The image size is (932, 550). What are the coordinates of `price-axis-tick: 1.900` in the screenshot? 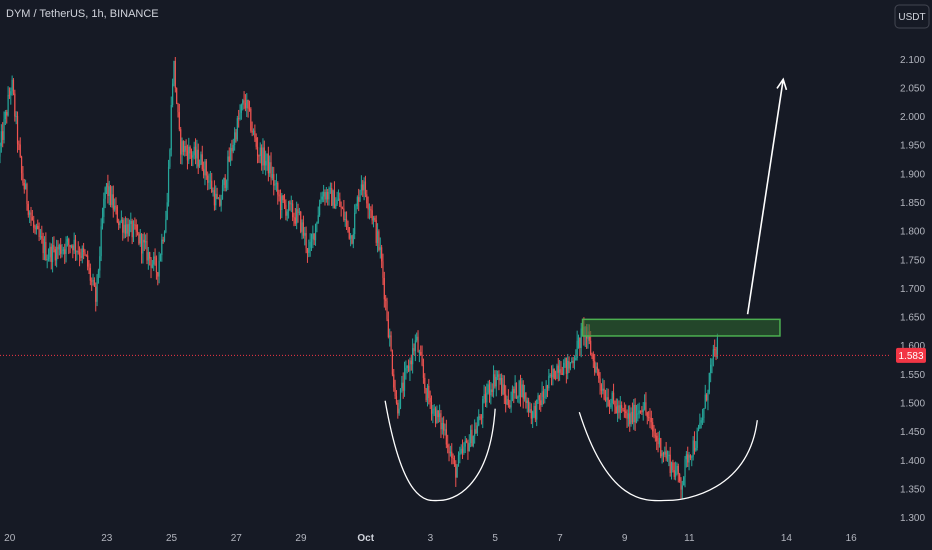 It's located at (912, 174).